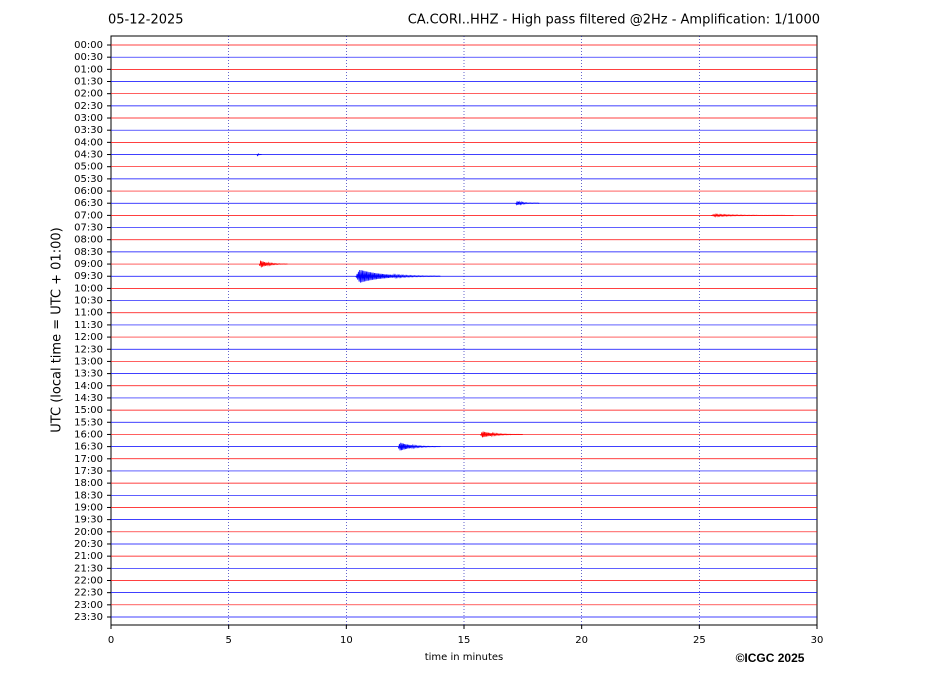 Image resolution: width=927 pixels, height=696 pixels. I want to click on y-tick-label: 12:00, so click(88, 337).